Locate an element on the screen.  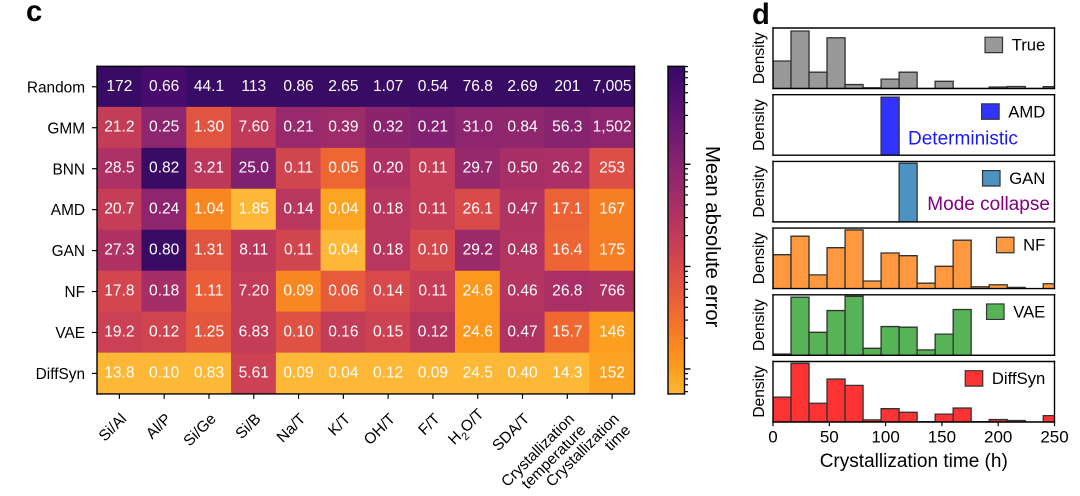
svg-text: 15.7 is located at coordinates (567, 331).